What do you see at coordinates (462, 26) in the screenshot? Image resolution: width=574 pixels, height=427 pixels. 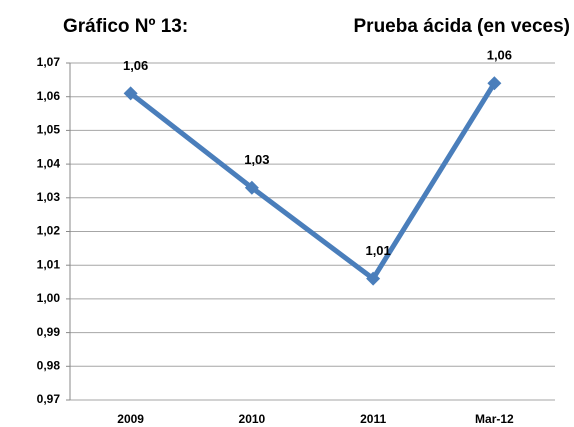 I see `chart-subtitle: Prueba ácida (en veces)` at bounding box center [462, 26].